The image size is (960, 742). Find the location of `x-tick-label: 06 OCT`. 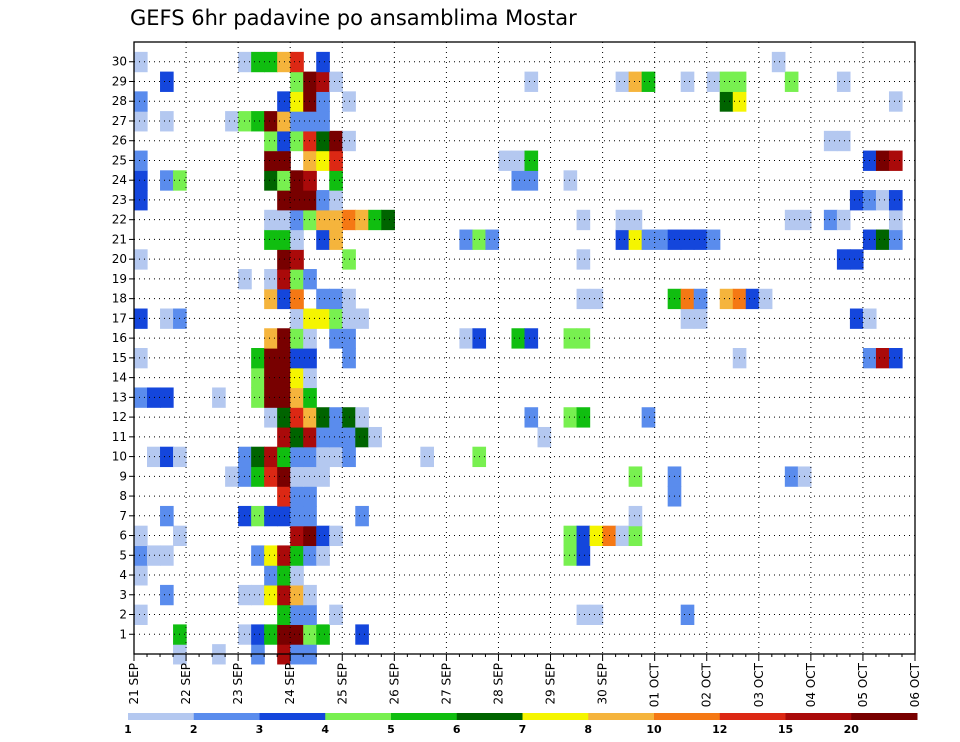

x-tick-label: 06 OCT is located at coordinates (915, 684).